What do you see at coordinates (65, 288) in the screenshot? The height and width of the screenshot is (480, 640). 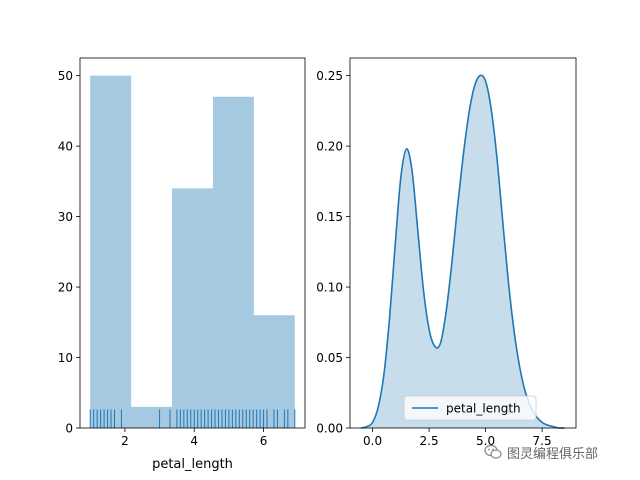 I see `y-tick-label: 20` at bounding box center [65, 288].